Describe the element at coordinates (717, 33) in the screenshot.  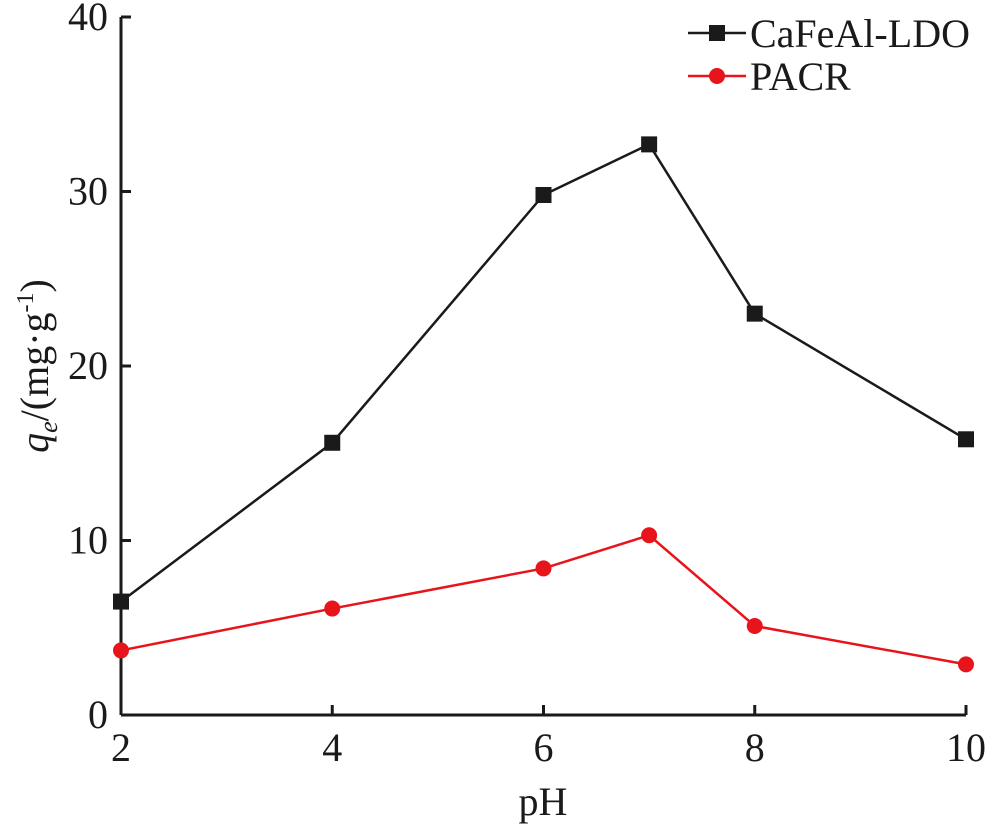
I see `legend-square-marker` at that location.